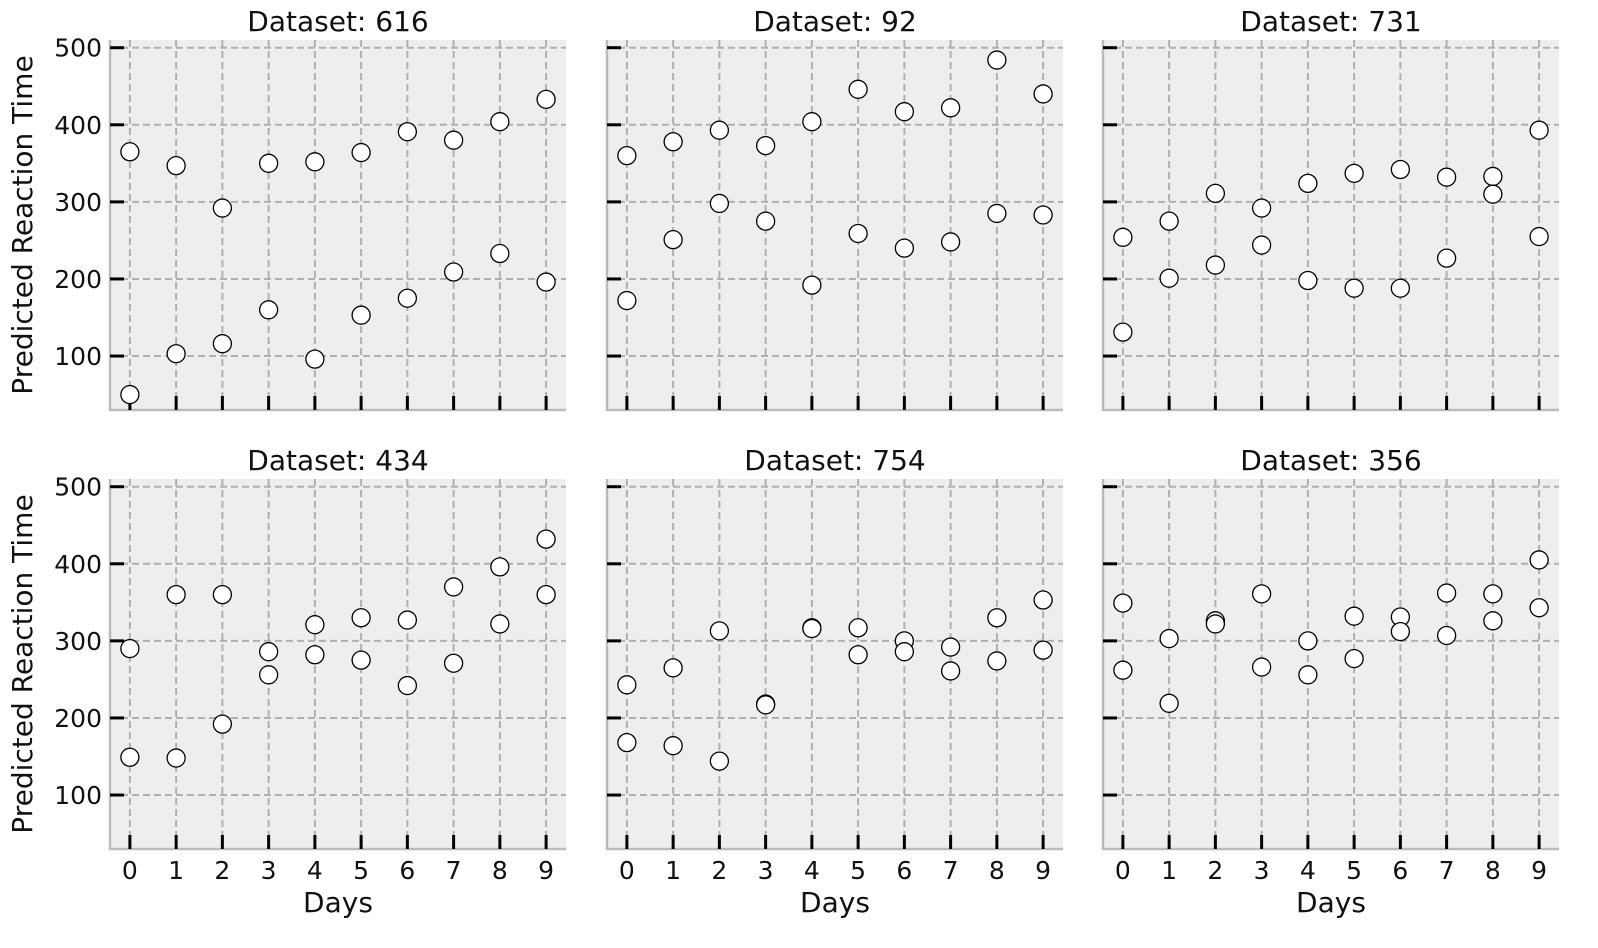 This screenshot has height=948, width=1598. What do you see at coordinates (315, 870) in the screenshot?
I see `x-tick-label: 4` at bounding box center [315, 870].